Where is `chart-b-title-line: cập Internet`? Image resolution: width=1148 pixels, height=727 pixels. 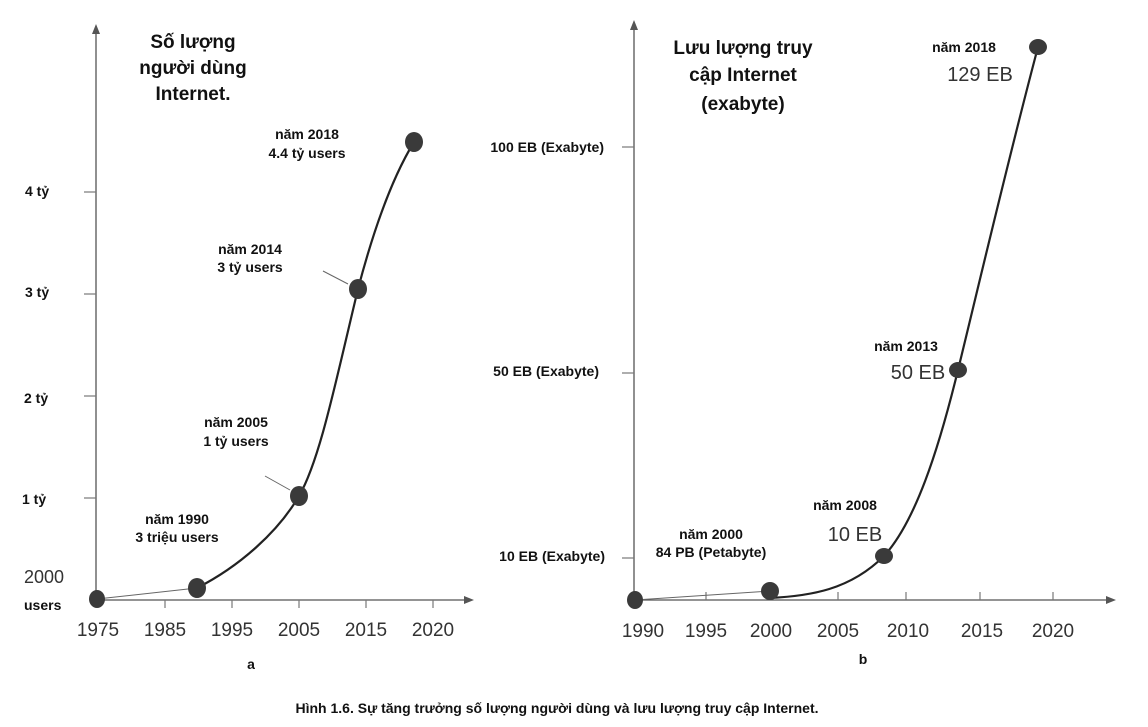 chart-b-title-line: cập Internet is located at coordinates (743, 75).